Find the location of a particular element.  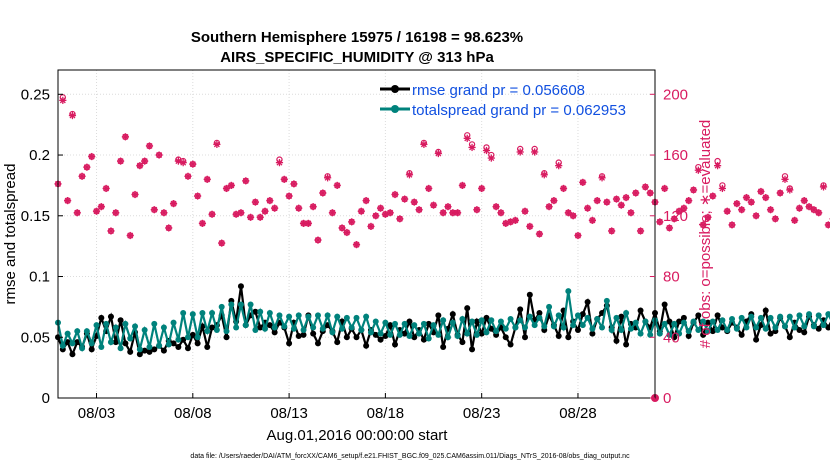

legend-rmse-label: rmse grand pr = 0.056608 is located at coordinates (498, 90).